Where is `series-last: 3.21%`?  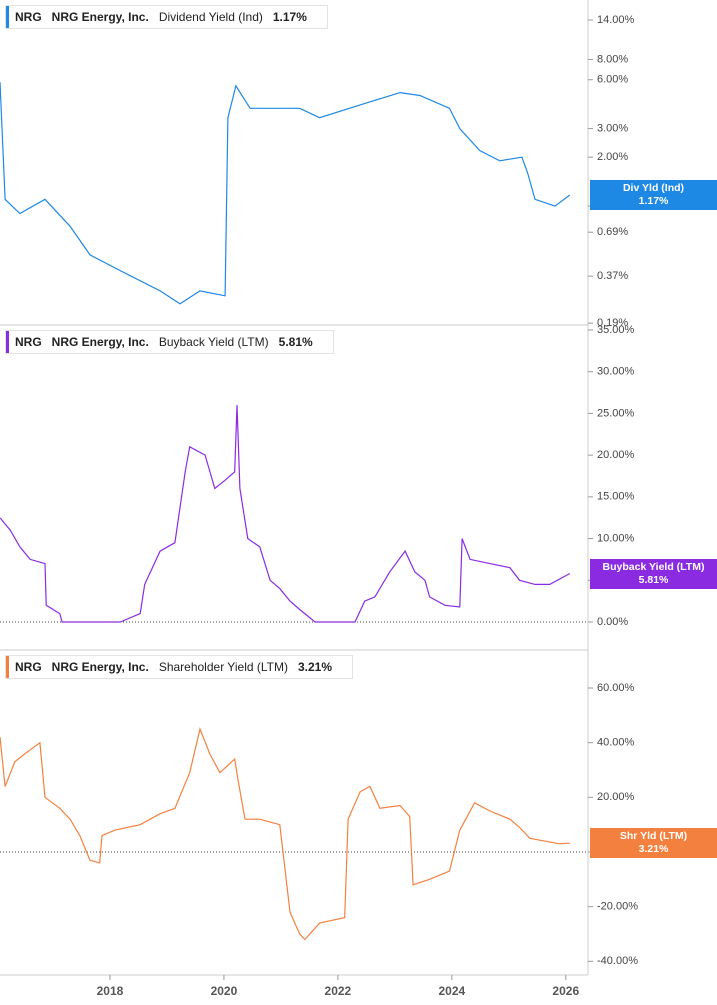 series-last: 3.21% is located at coordinates (315, 667).